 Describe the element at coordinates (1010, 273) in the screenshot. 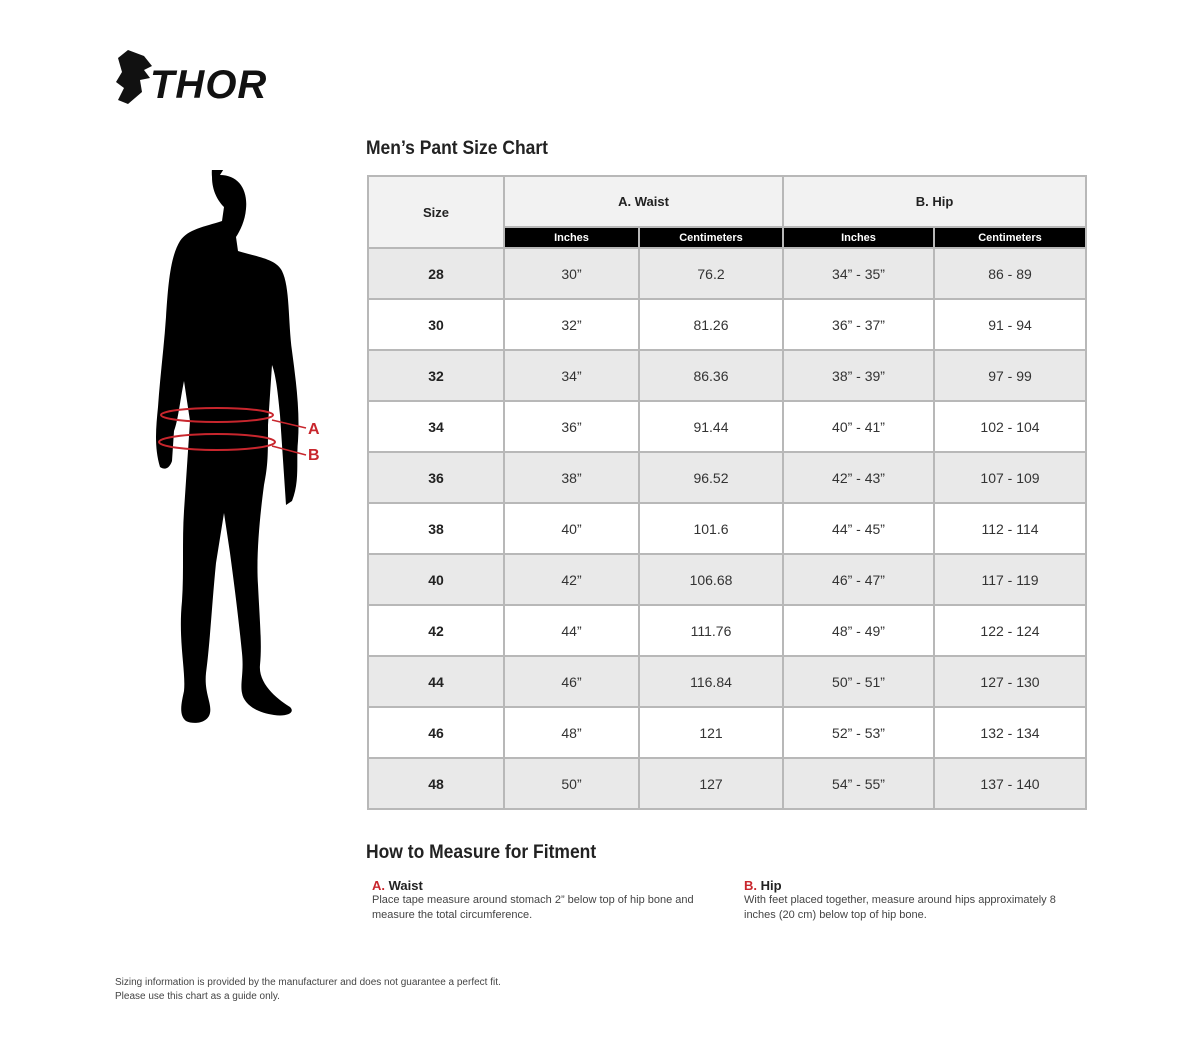

I see `hip-cm-cell: 86 - 89` at that location.